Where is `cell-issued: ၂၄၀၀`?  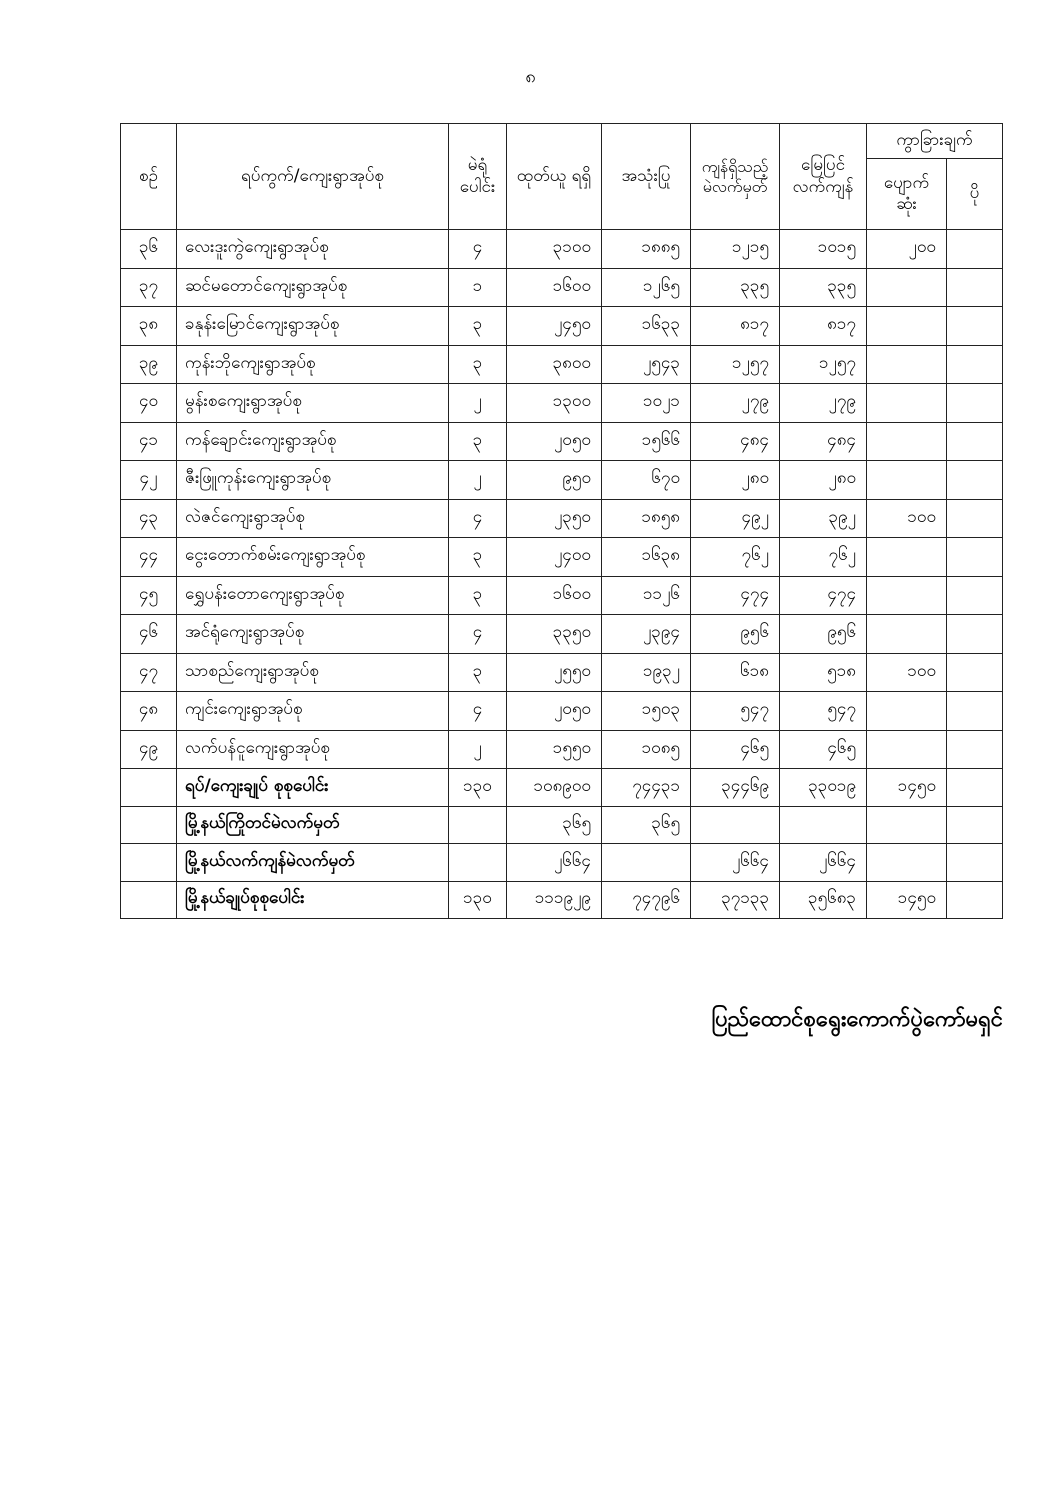
cell-issued: ၂၄၀၀ is located at coordinates (554, 557).